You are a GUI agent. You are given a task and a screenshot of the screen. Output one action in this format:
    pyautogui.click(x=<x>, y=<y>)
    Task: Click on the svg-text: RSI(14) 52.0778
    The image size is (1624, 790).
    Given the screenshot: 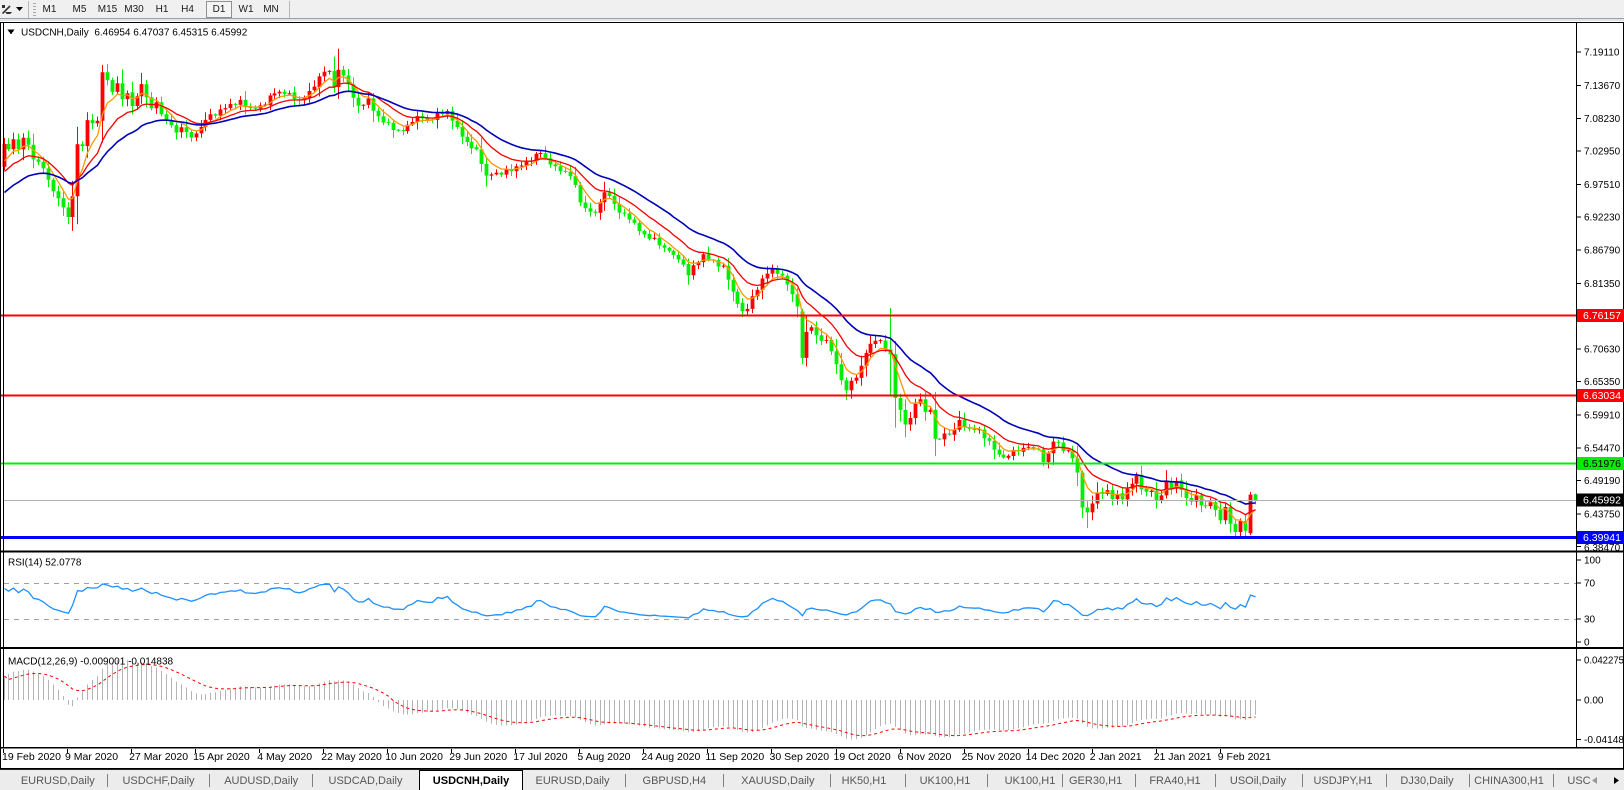 What is the action you would take?
    pyautogui.click(x=45, y=563)
    